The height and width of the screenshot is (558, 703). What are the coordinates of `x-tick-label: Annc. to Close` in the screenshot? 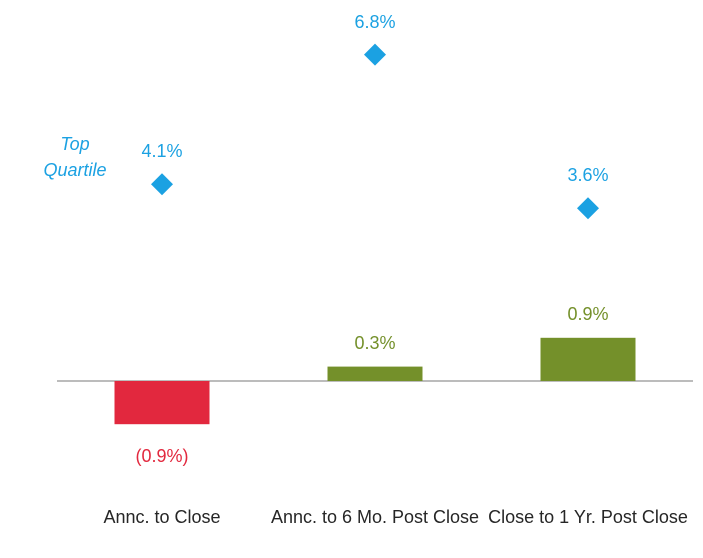 It's located at (162, 517).